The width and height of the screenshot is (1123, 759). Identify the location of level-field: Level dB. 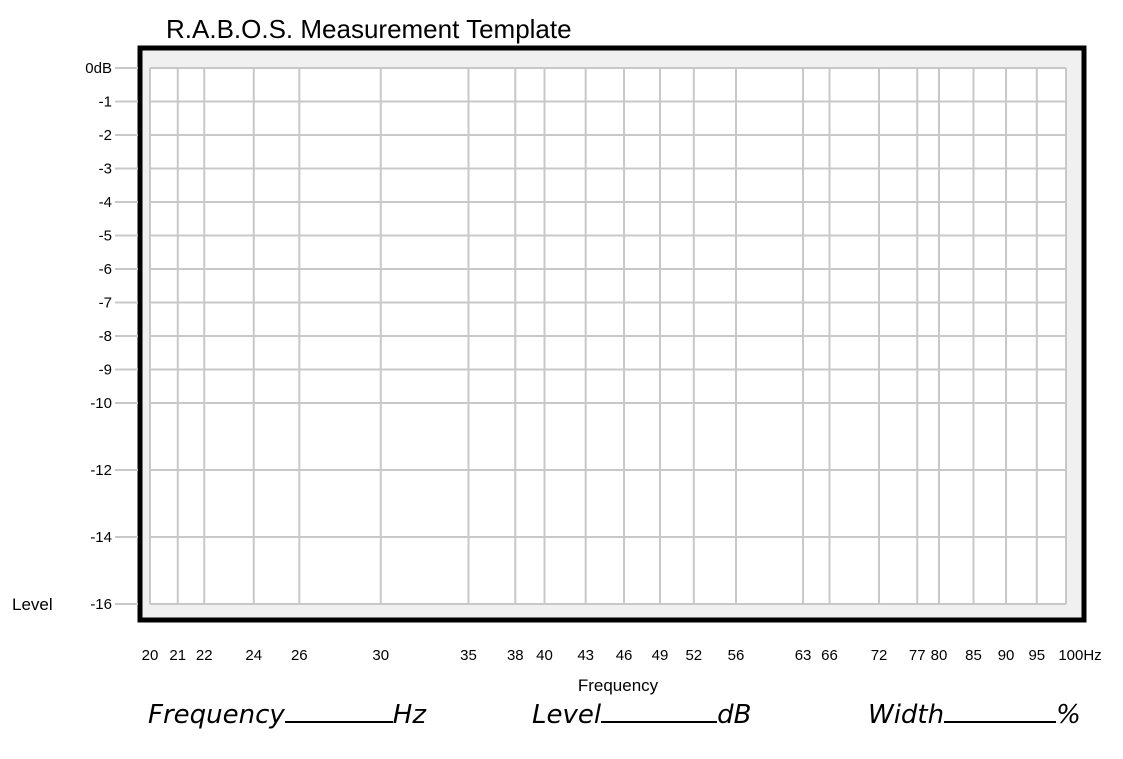
(641, 715).